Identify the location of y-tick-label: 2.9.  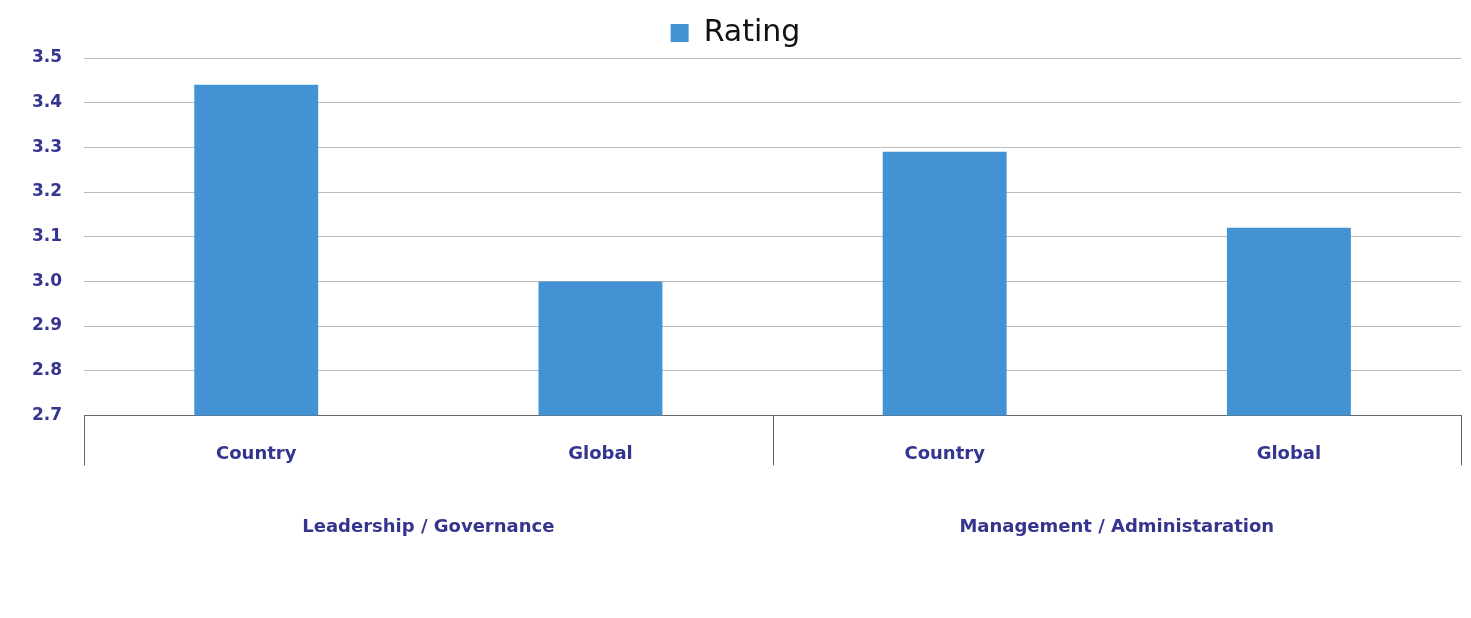
(47, 324).